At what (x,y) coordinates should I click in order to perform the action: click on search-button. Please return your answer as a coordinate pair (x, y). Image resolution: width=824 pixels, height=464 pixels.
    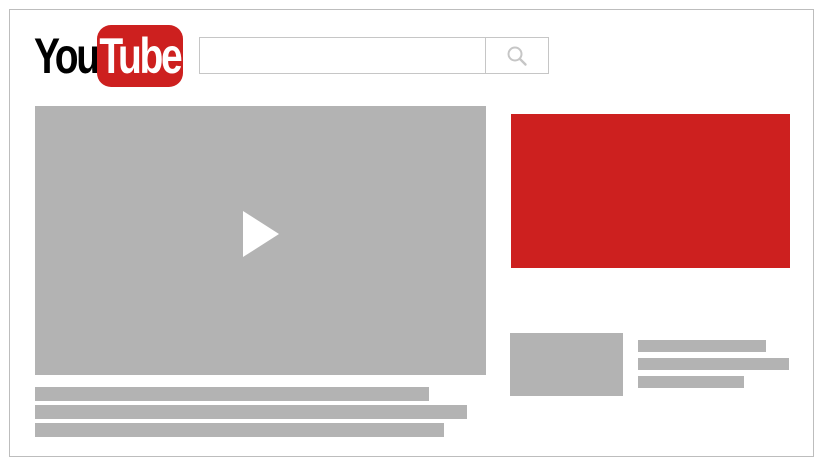
    Looking at the image, I should click on (517, 55).